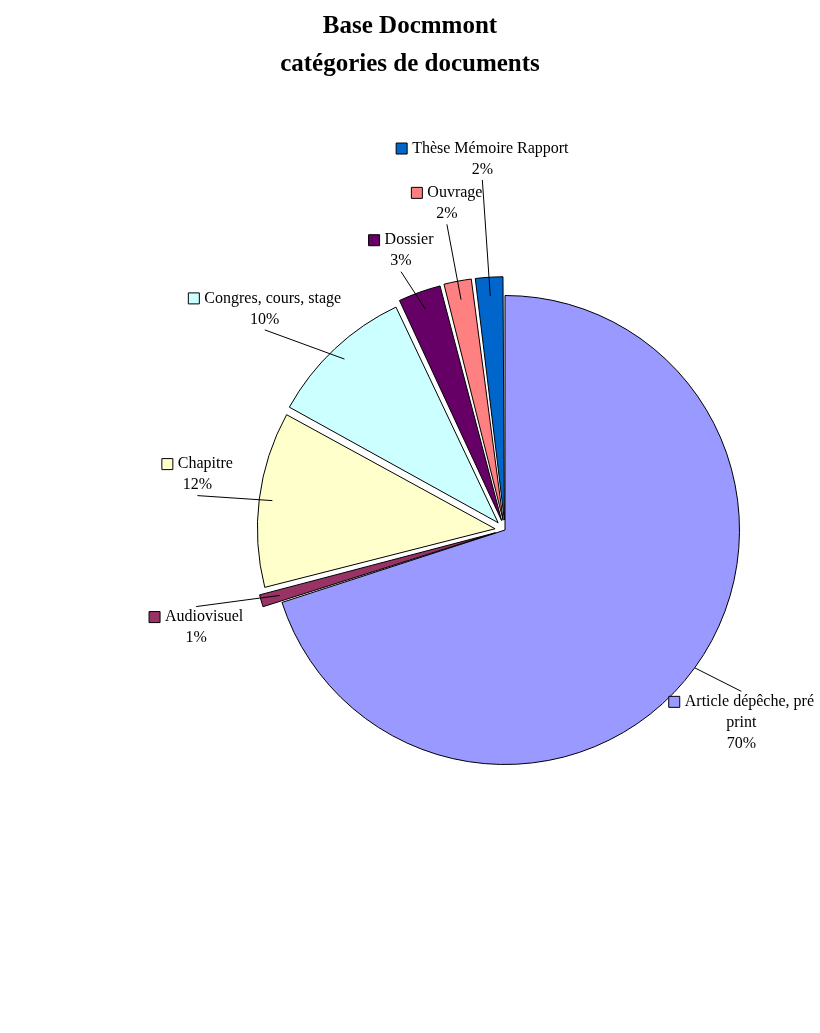  What do you see at coordinates (491, 147) in the screenshot?
I see `legend-label: Thèse Mémoire Rapport` at bounding box center [491, 147].